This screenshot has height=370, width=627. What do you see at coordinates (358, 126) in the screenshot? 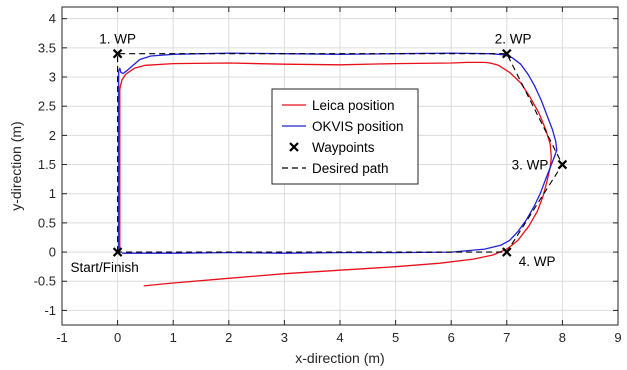
I see `legend-entry: OKVIS position` at bounding box center [358, 126].